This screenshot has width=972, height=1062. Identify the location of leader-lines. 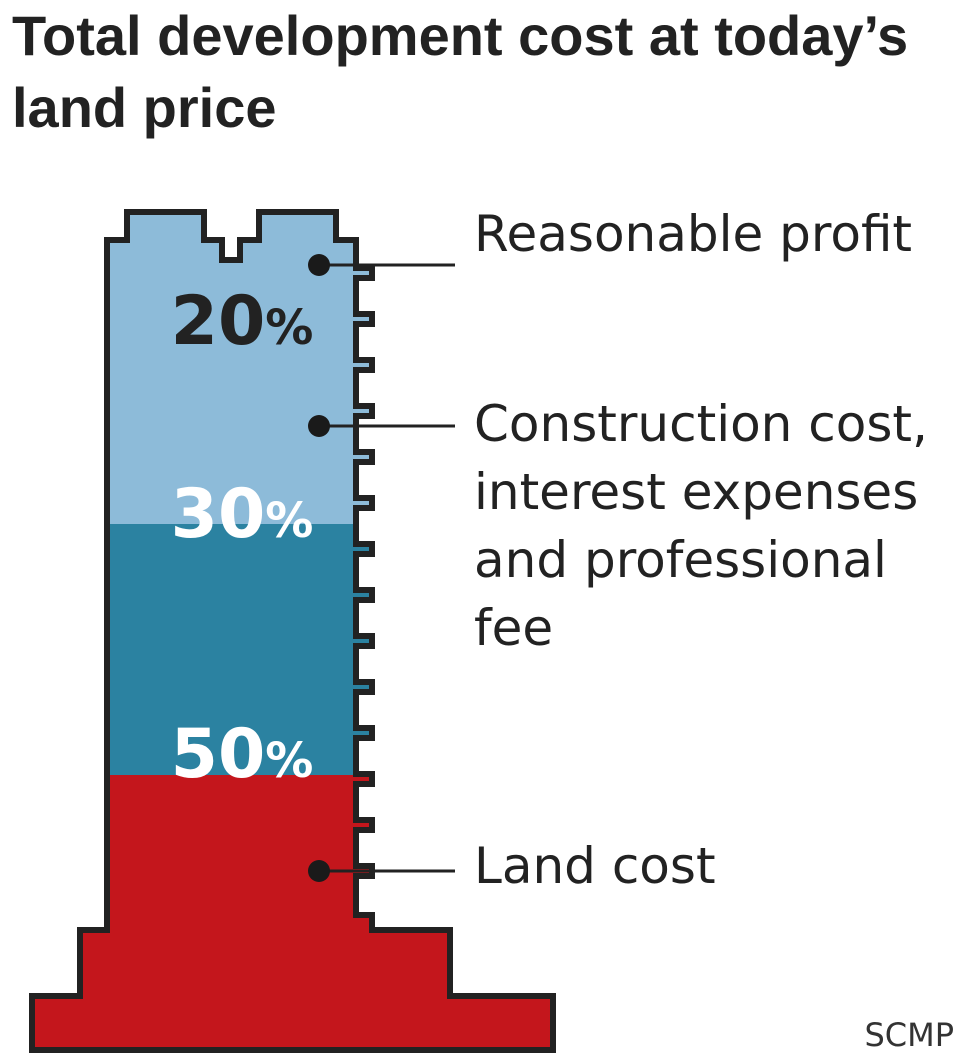
(381, 568).